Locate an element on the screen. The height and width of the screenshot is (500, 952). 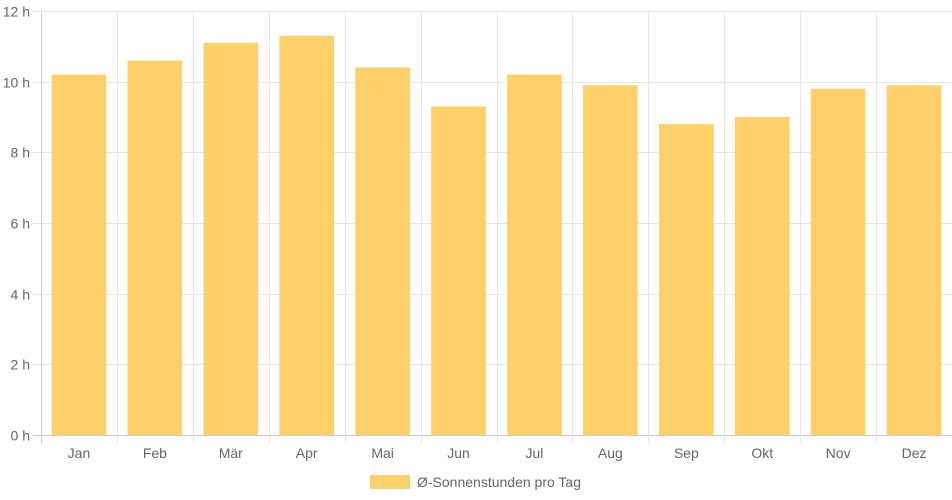
legend: Ø-Sonnenstunden pro Tag is located at coordinates (475, 482).